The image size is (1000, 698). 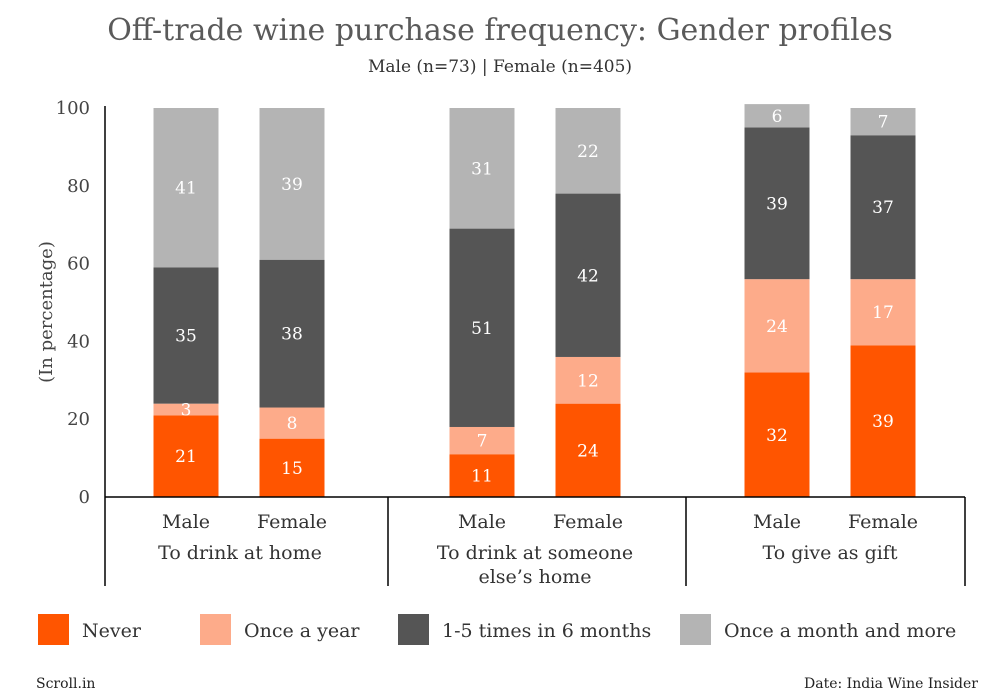 I want to click on data-label: 37, so click(x=883, y=208).